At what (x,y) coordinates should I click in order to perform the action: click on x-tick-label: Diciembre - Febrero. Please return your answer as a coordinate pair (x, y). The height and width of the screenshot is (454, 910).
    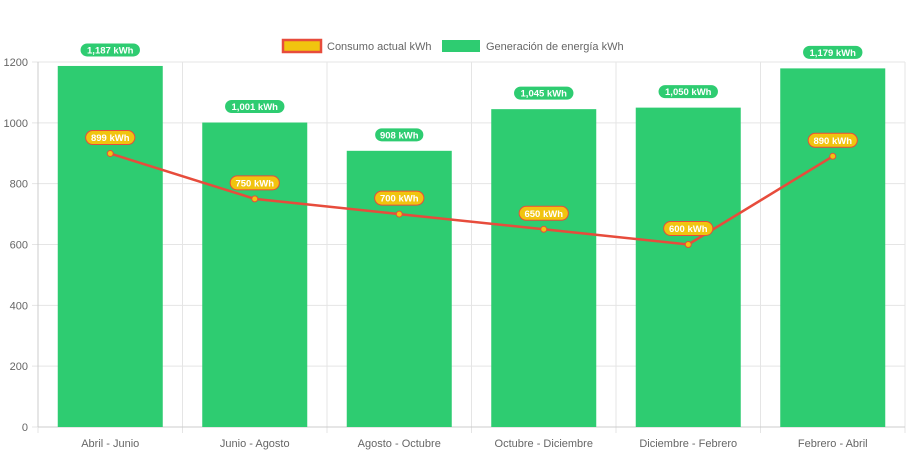
    Looking at the image, I should click on (688, 444).